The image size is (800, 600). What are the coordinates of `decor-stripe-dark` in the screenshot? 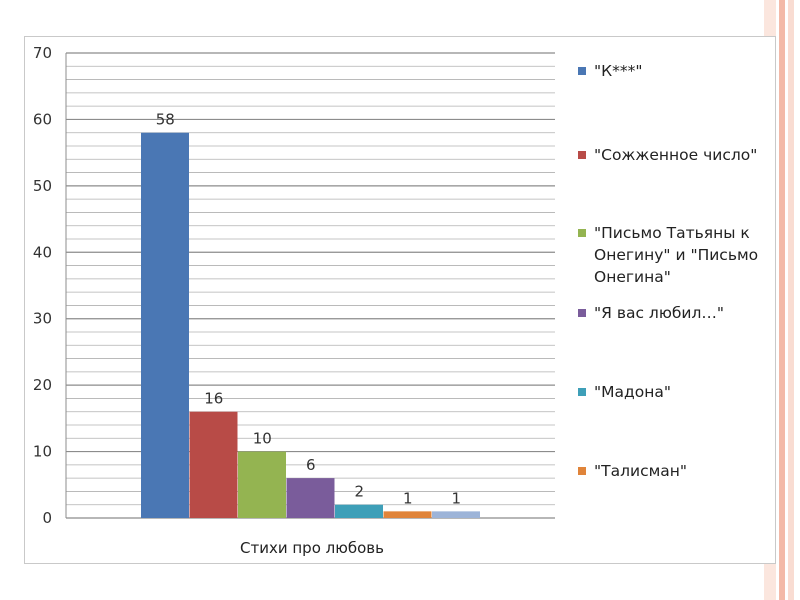 It's located at (782, 300).